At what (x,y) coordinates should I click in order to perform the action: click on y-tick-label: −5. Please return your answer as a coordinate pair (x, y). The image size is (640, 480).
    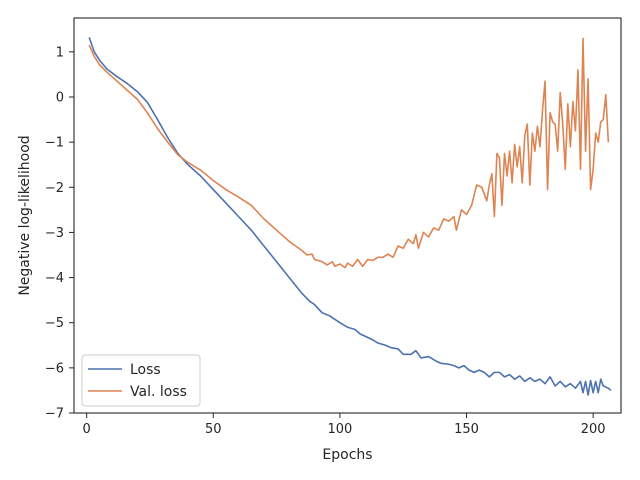
    Looking at the image, I should click on (54, 323).